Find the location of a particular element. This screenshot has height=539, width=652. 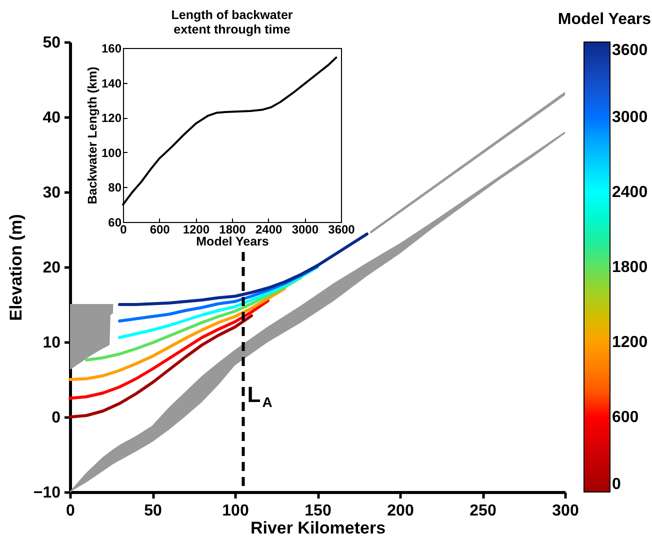

x-tick-label: 1800 is located at coordinates (232, 229).